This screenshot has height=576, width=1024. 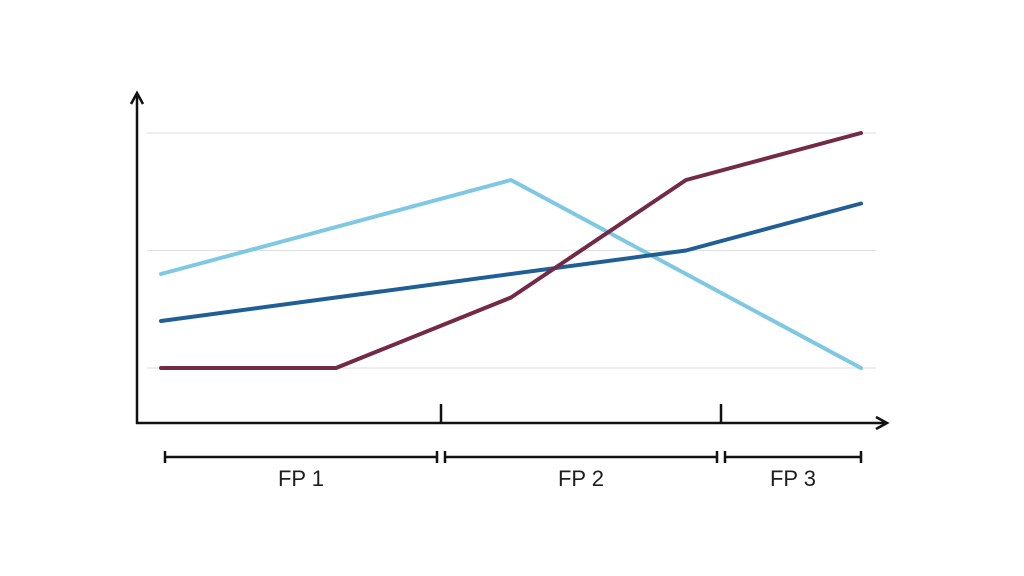 I want to click on x-axis-ticks, so click(x=581, y=413).